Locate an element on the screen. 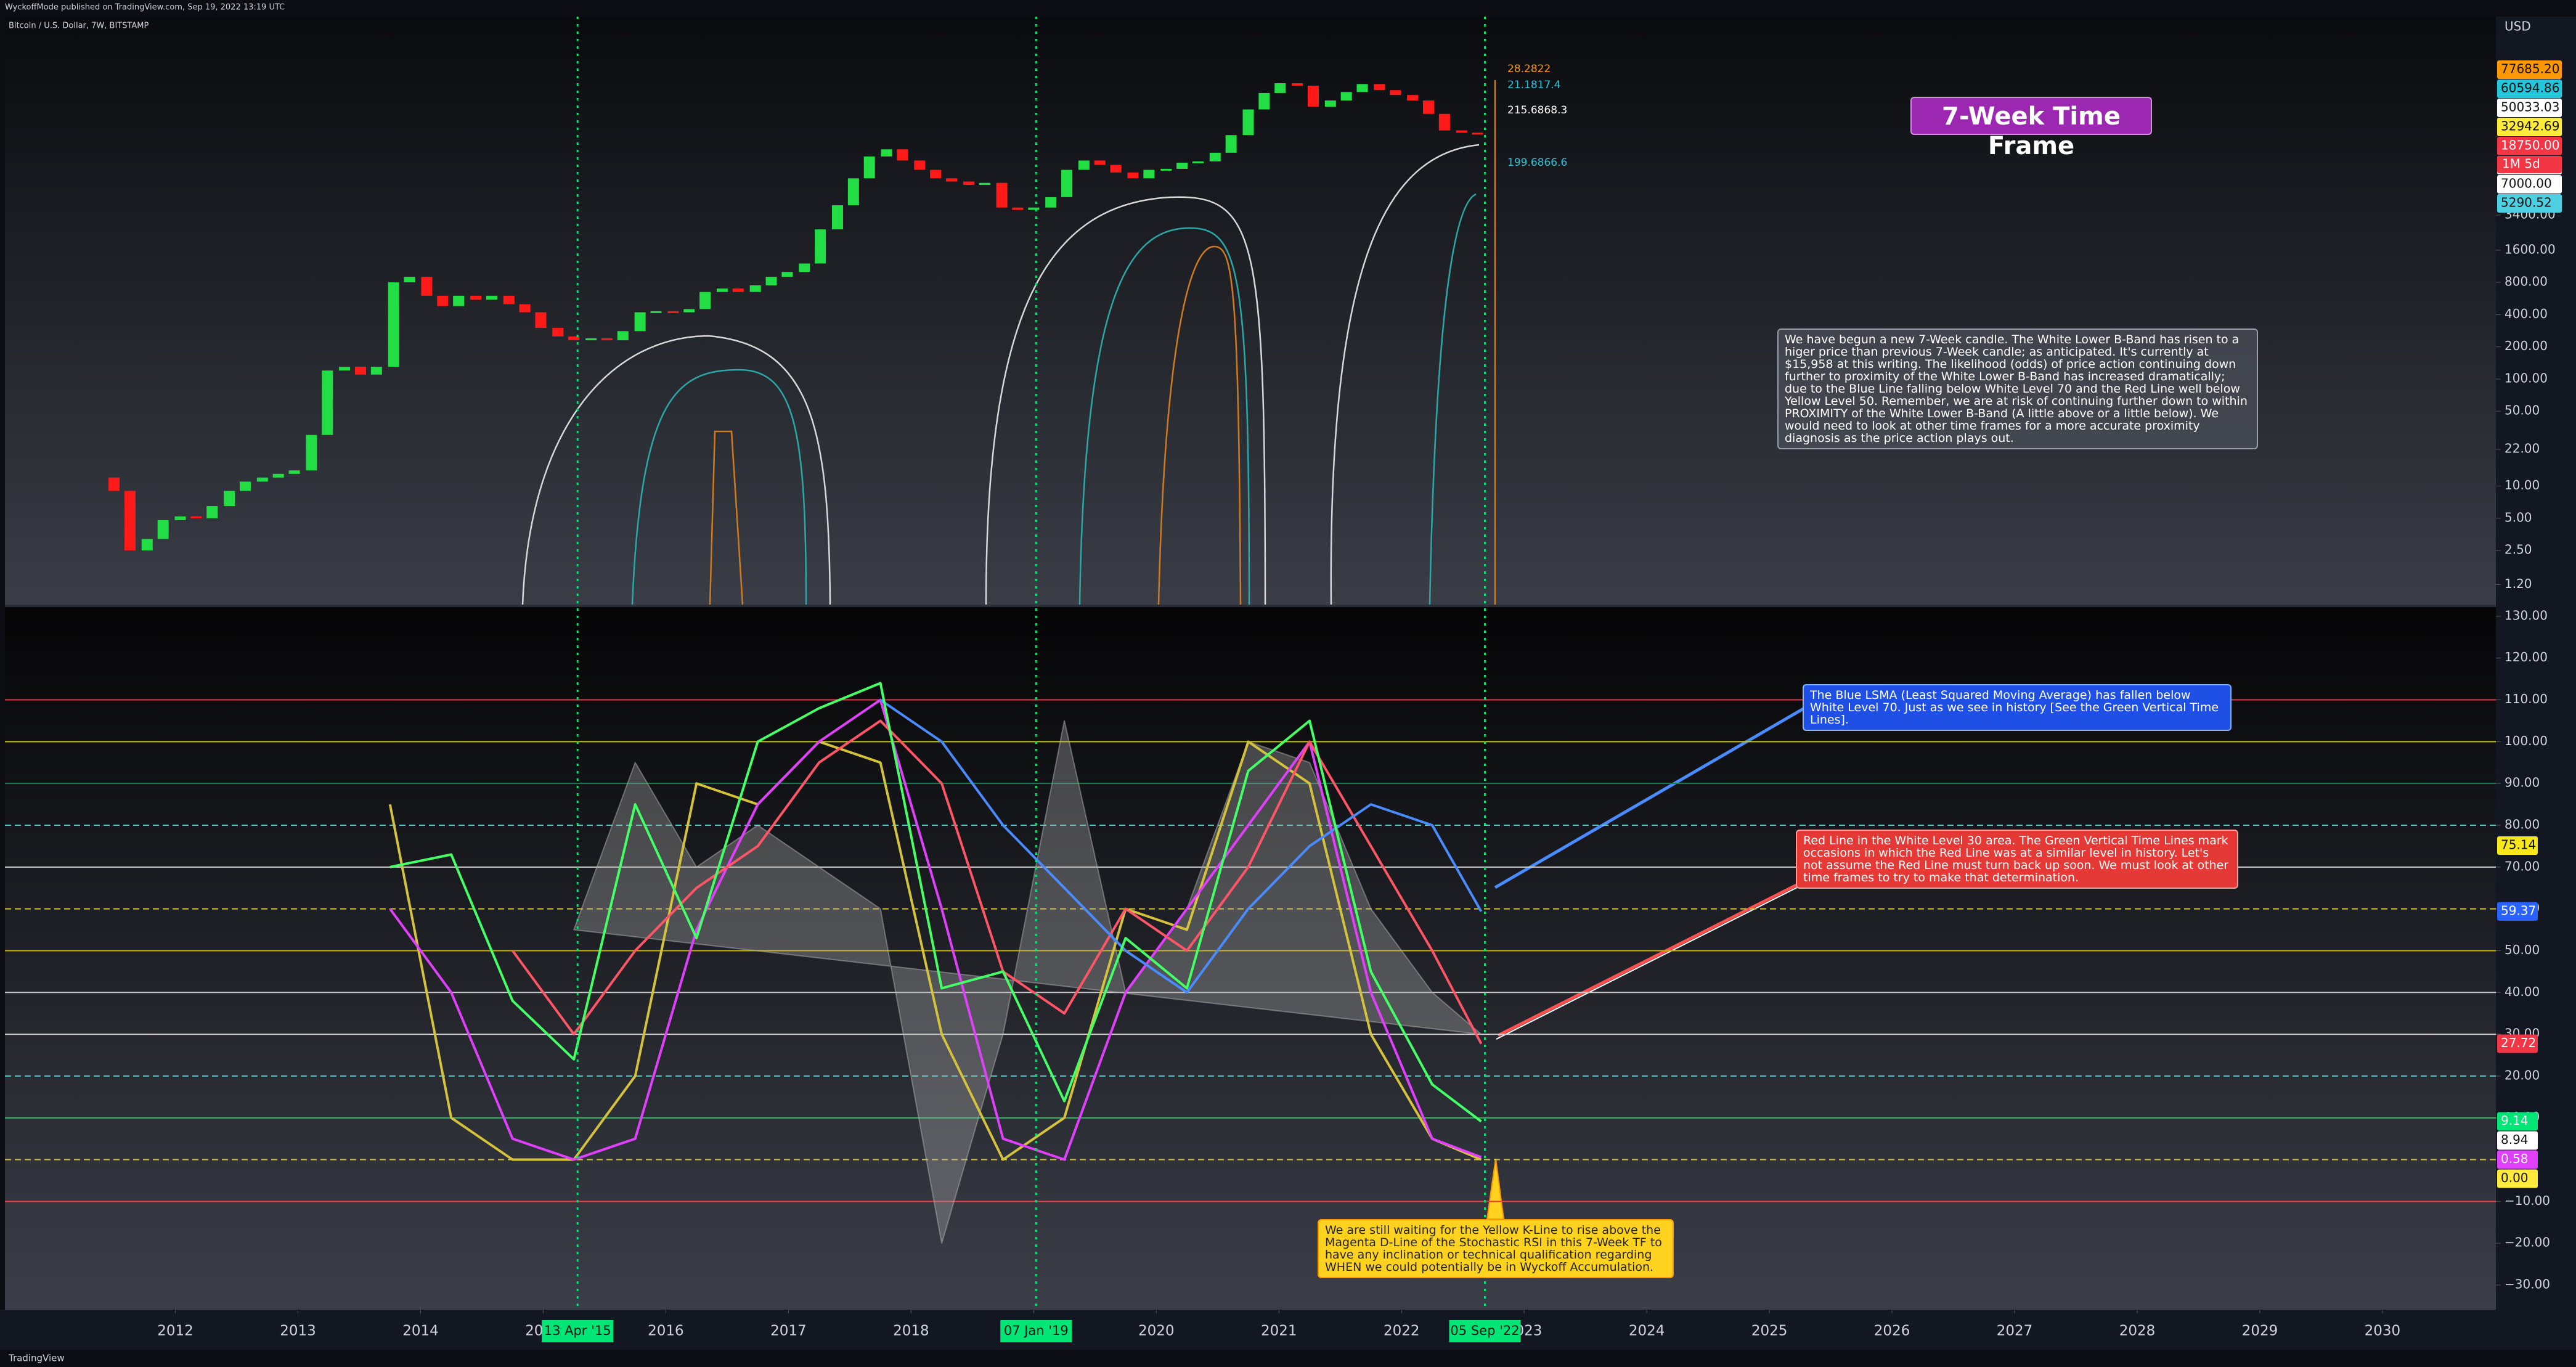 This screenshot has width=2576, height=1367. area is located at coordinates (1027, 982).